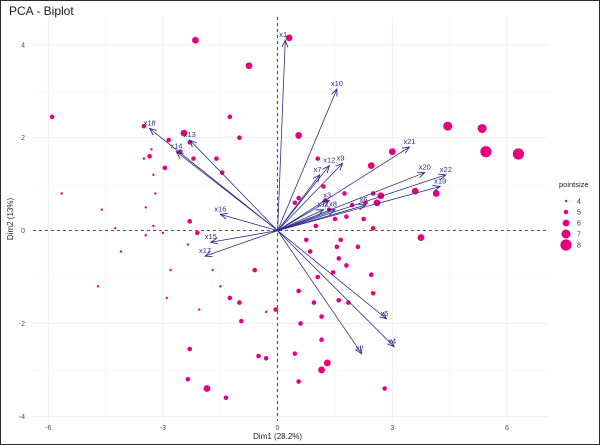 This screenshot has width=600, height=445. Describe the element at coordinates (360, 348) in the screenshot. I see `loading-label-x2: x2` at that location.